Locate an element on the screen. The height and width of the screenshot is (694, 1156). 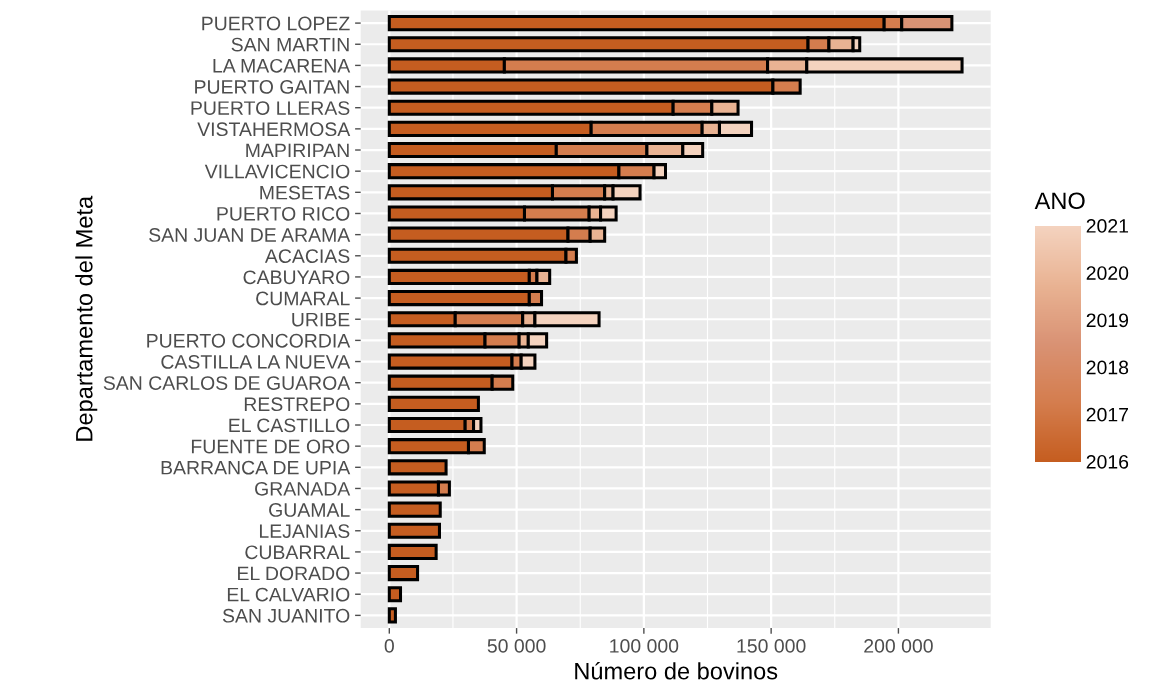
y-tick-label: SAN MARTIN is located at coordinates (290, 44).